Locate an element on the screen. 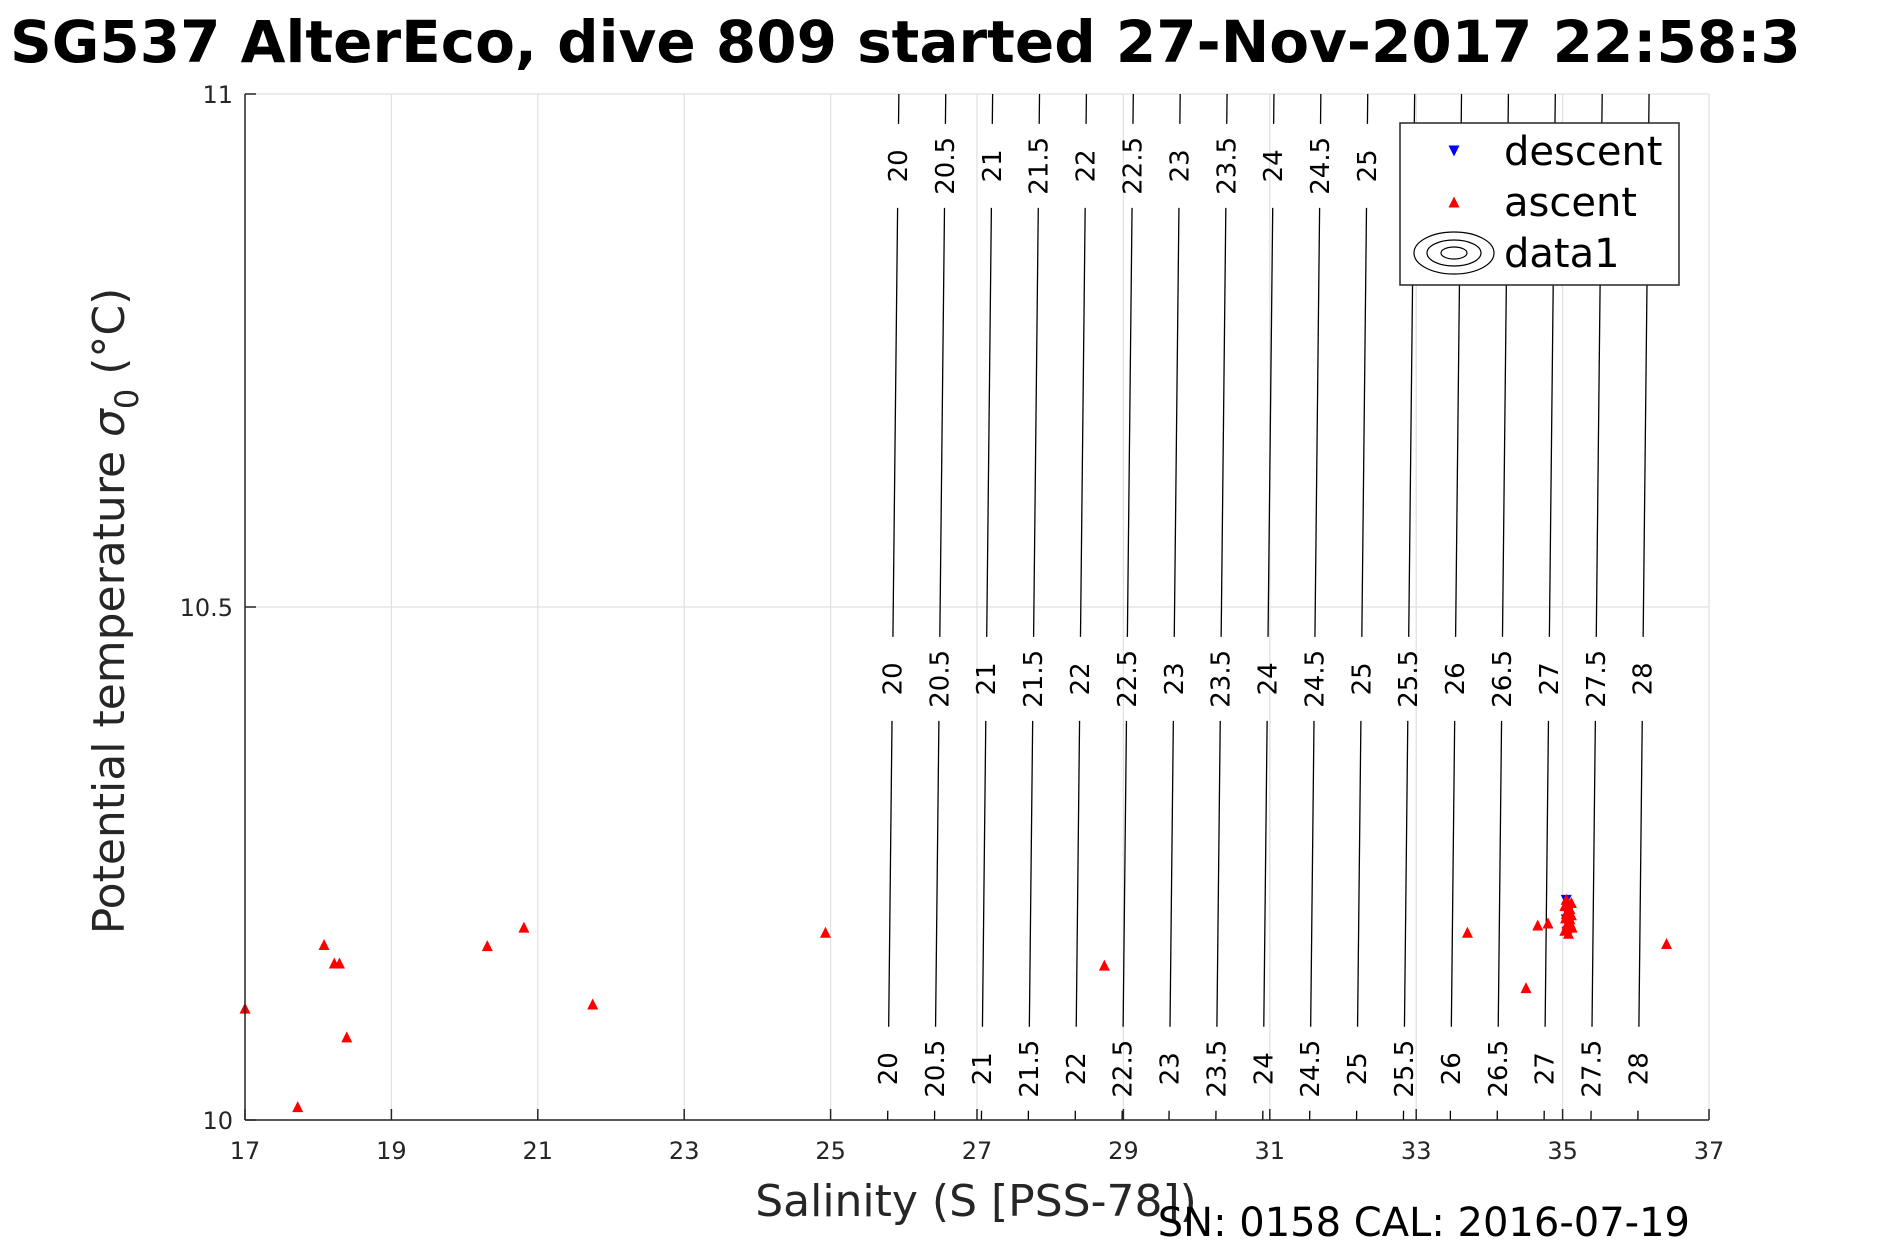 The height and width of the screenshot is (1260, 1890). x-tick-label: 25 is located at coordinates (830, 1151).